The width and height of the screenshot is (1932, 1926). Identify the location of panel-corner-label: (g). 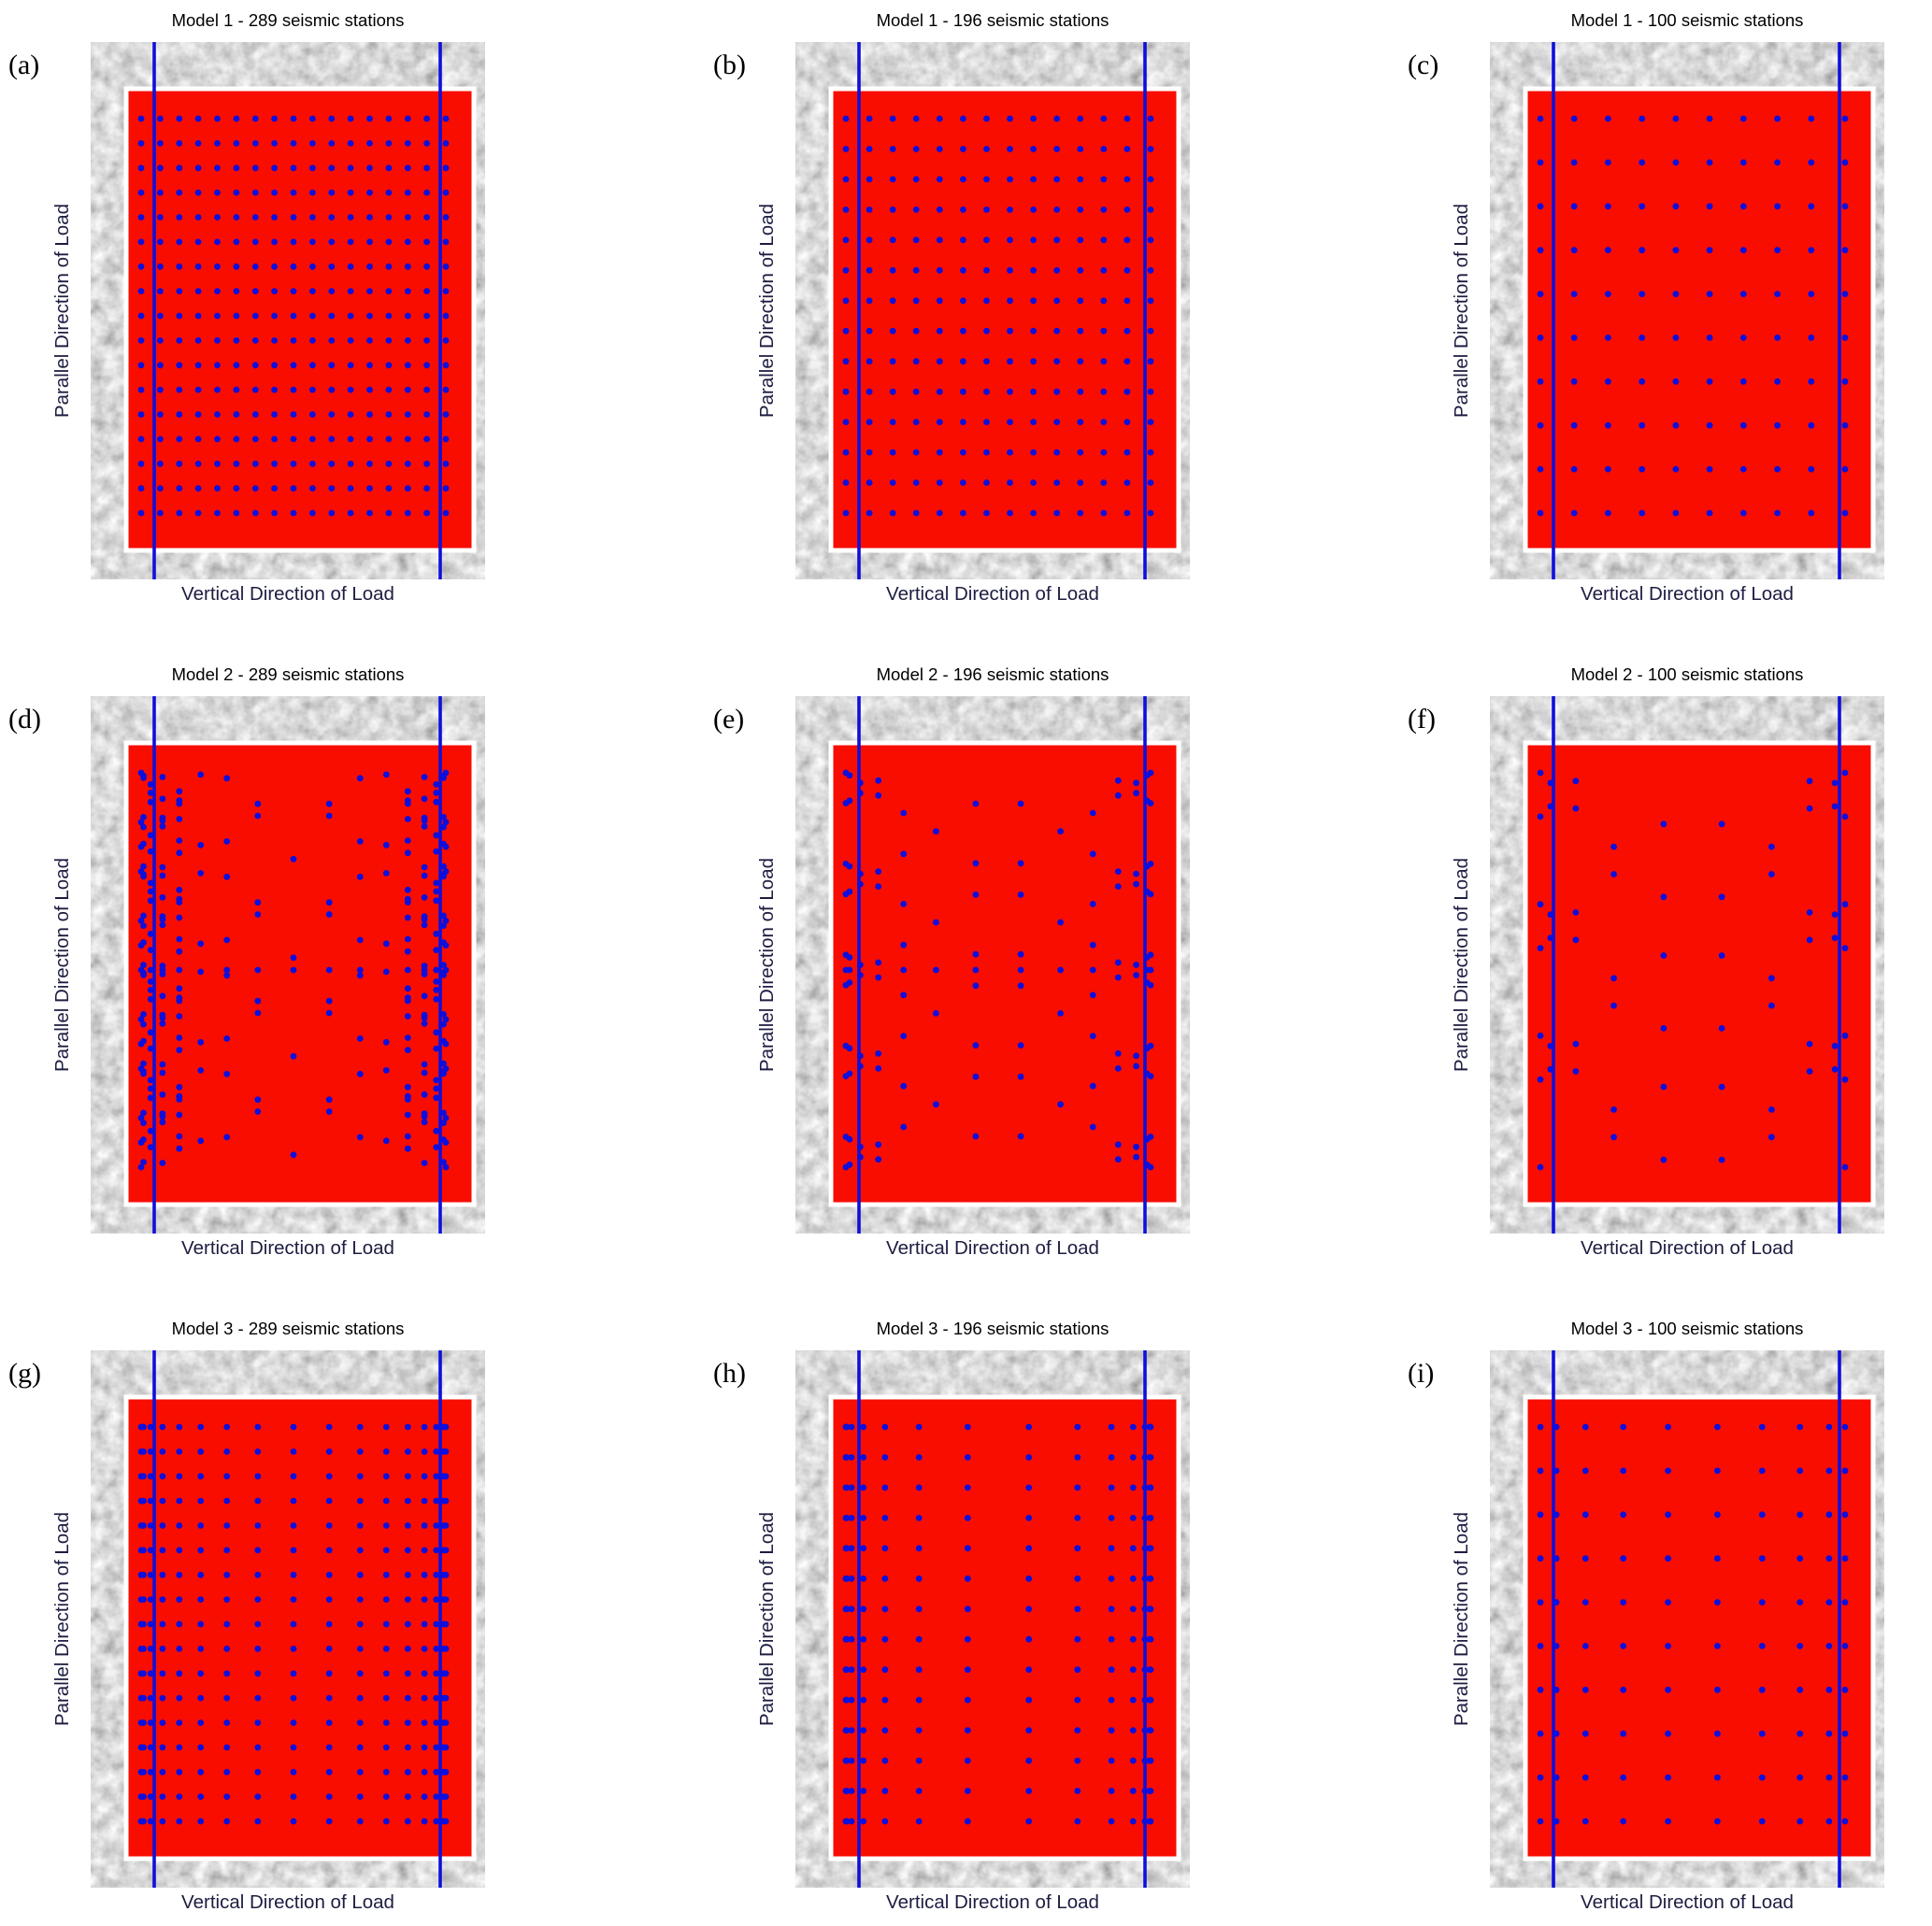
(24, 1373).